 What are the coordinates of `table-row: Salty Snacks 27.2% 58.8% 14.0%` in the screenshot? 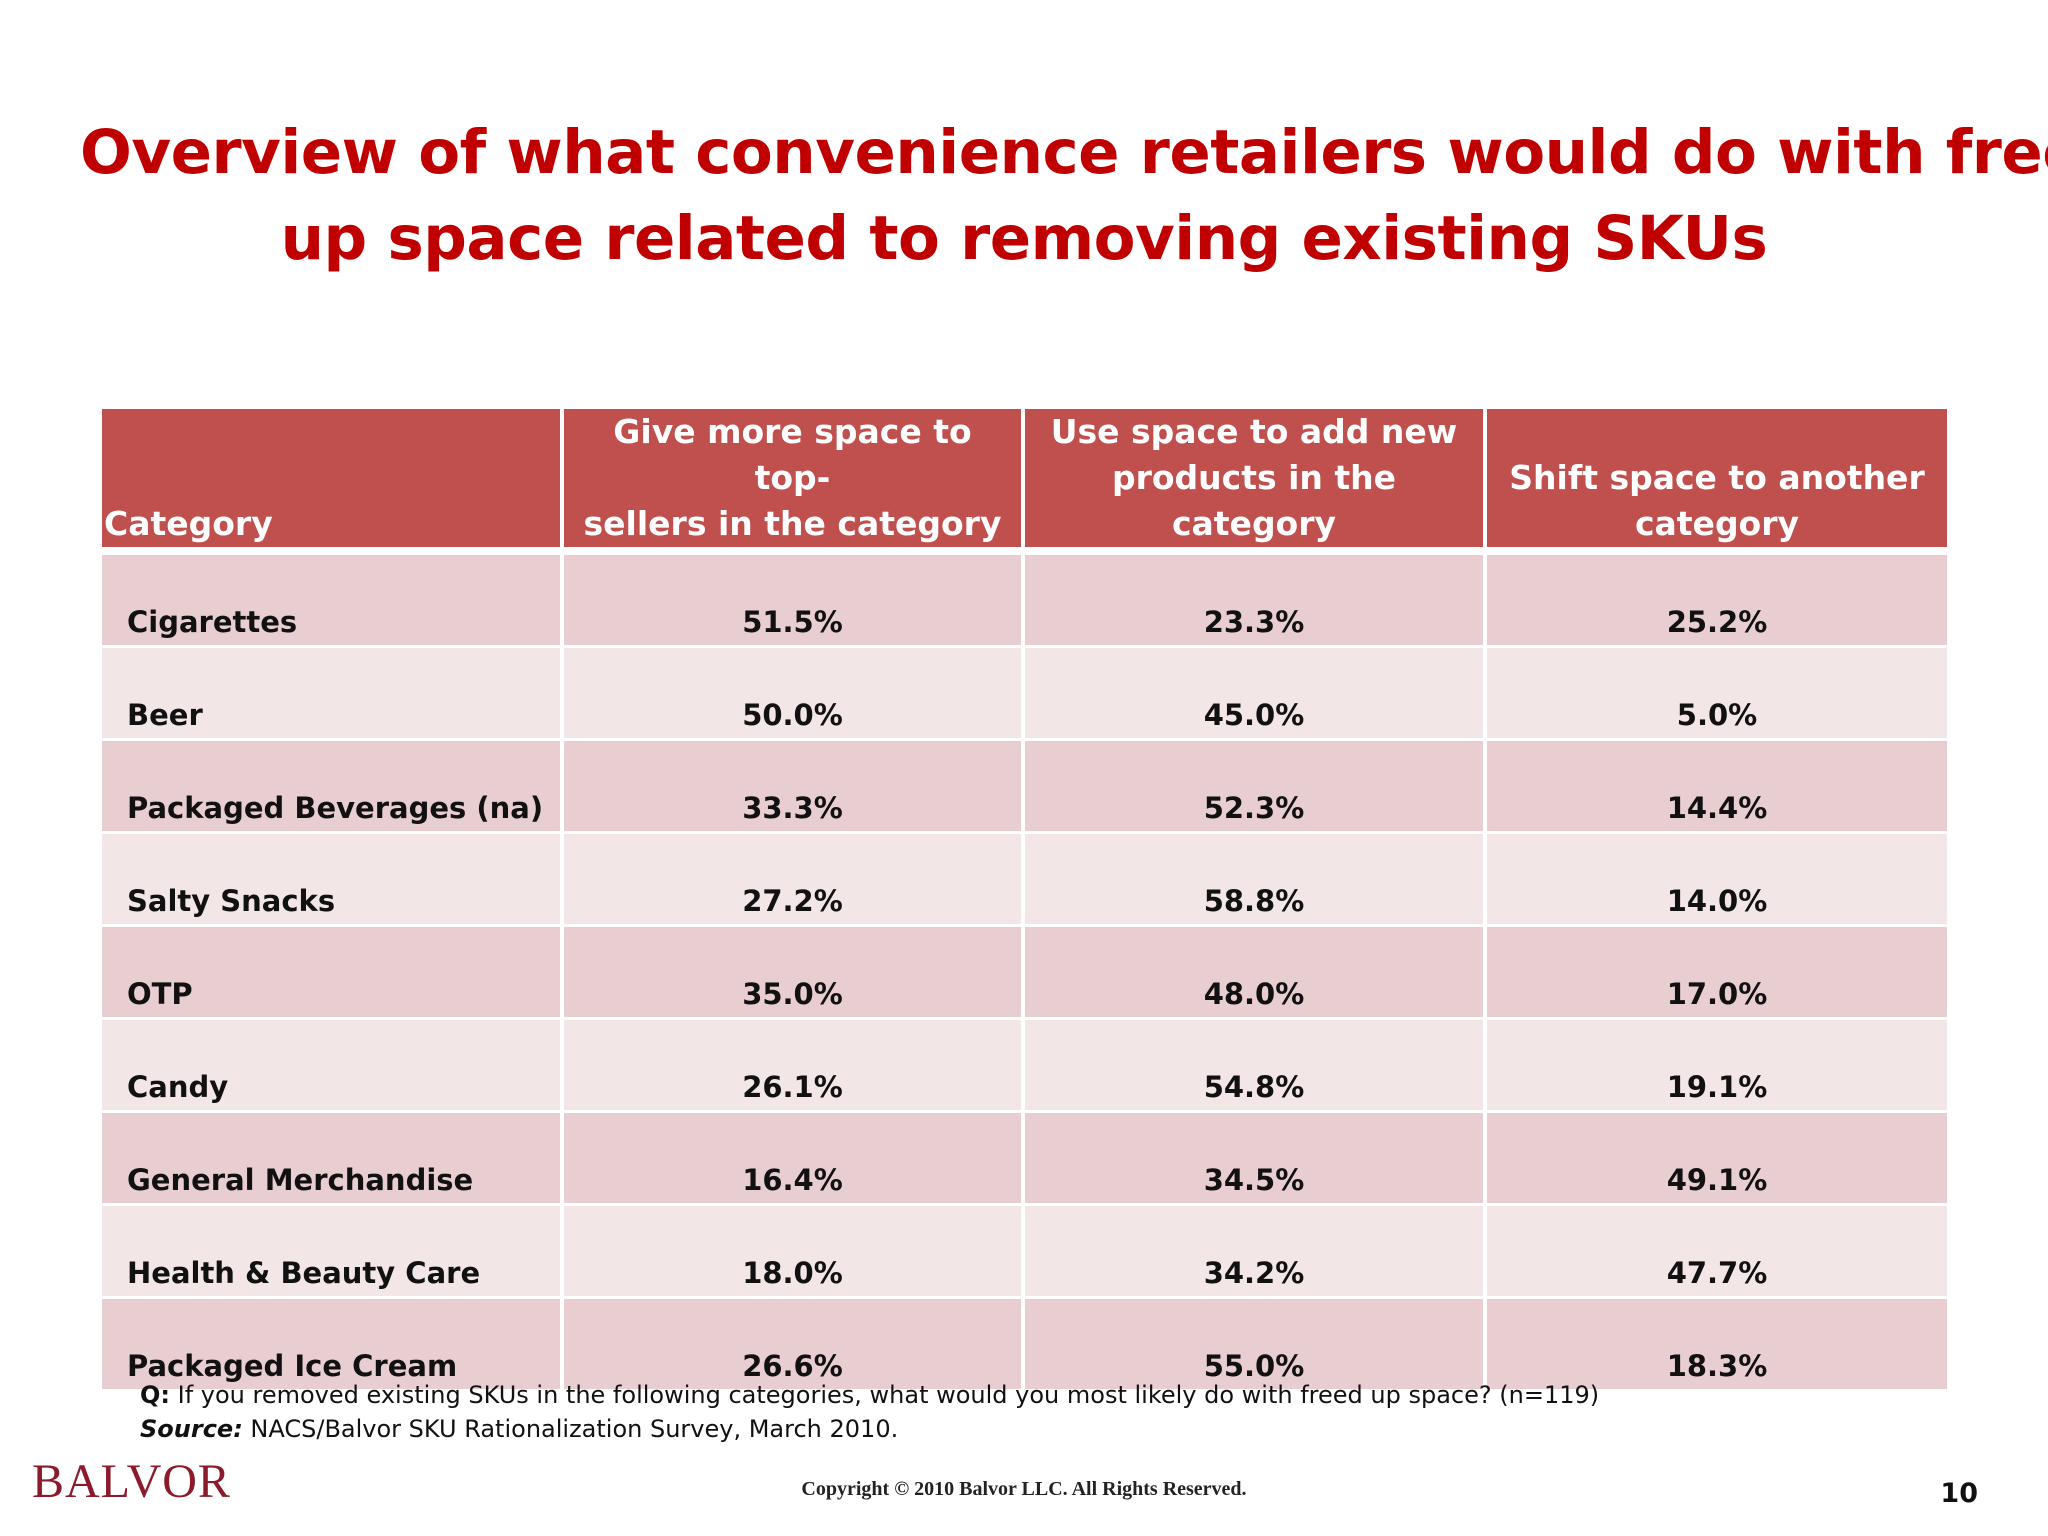 It's located at (1024, 879).